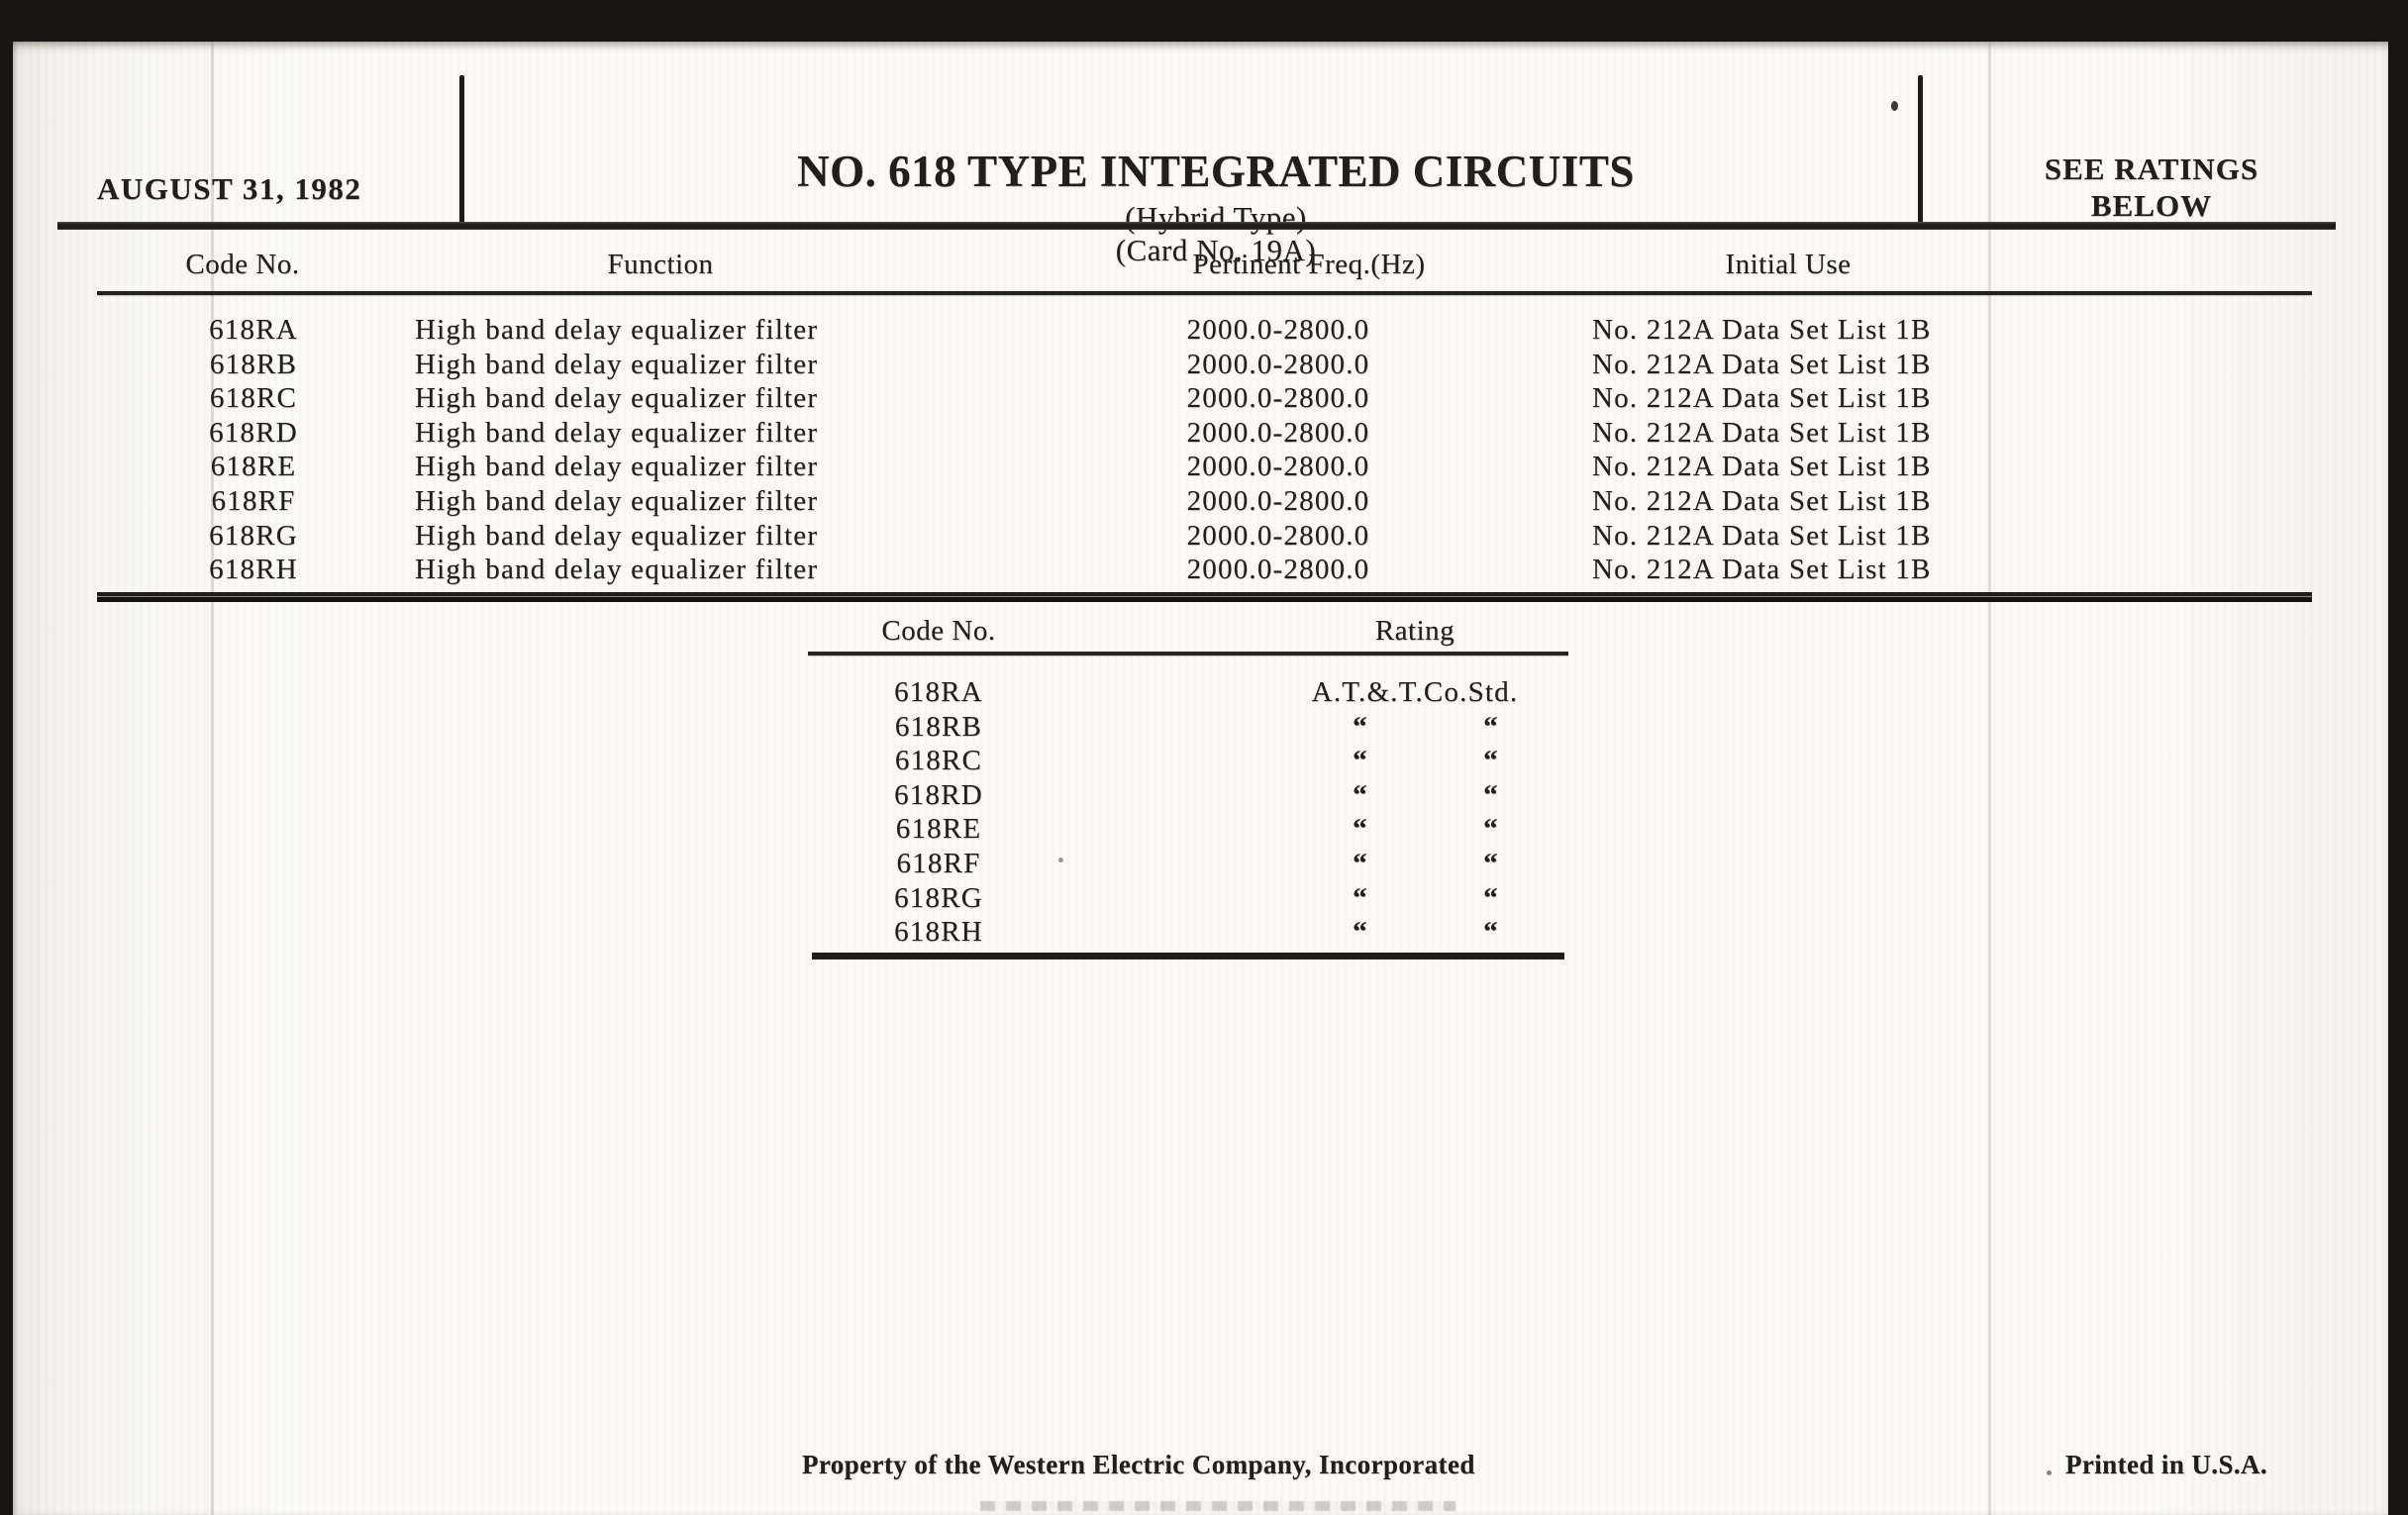 The width and height of the screenshot is (2408, 1515). I want to click on column-header-freq: Pertinent Freq.(Hz), so click(1309, 264).